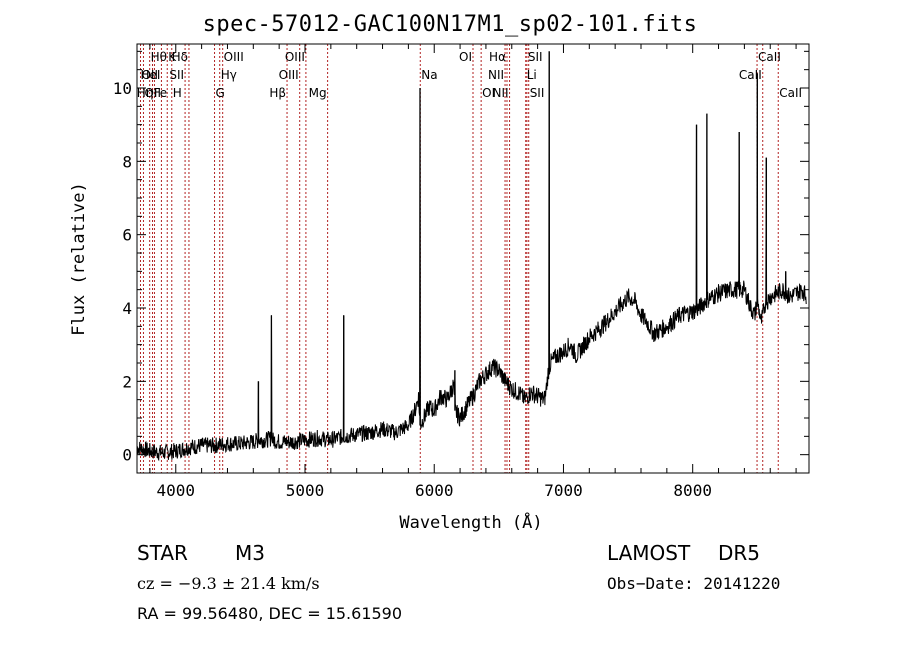 The width and height of the screenshot is (900, 649). I want to click on spectral-line-label: HeI, so click(150, 75).